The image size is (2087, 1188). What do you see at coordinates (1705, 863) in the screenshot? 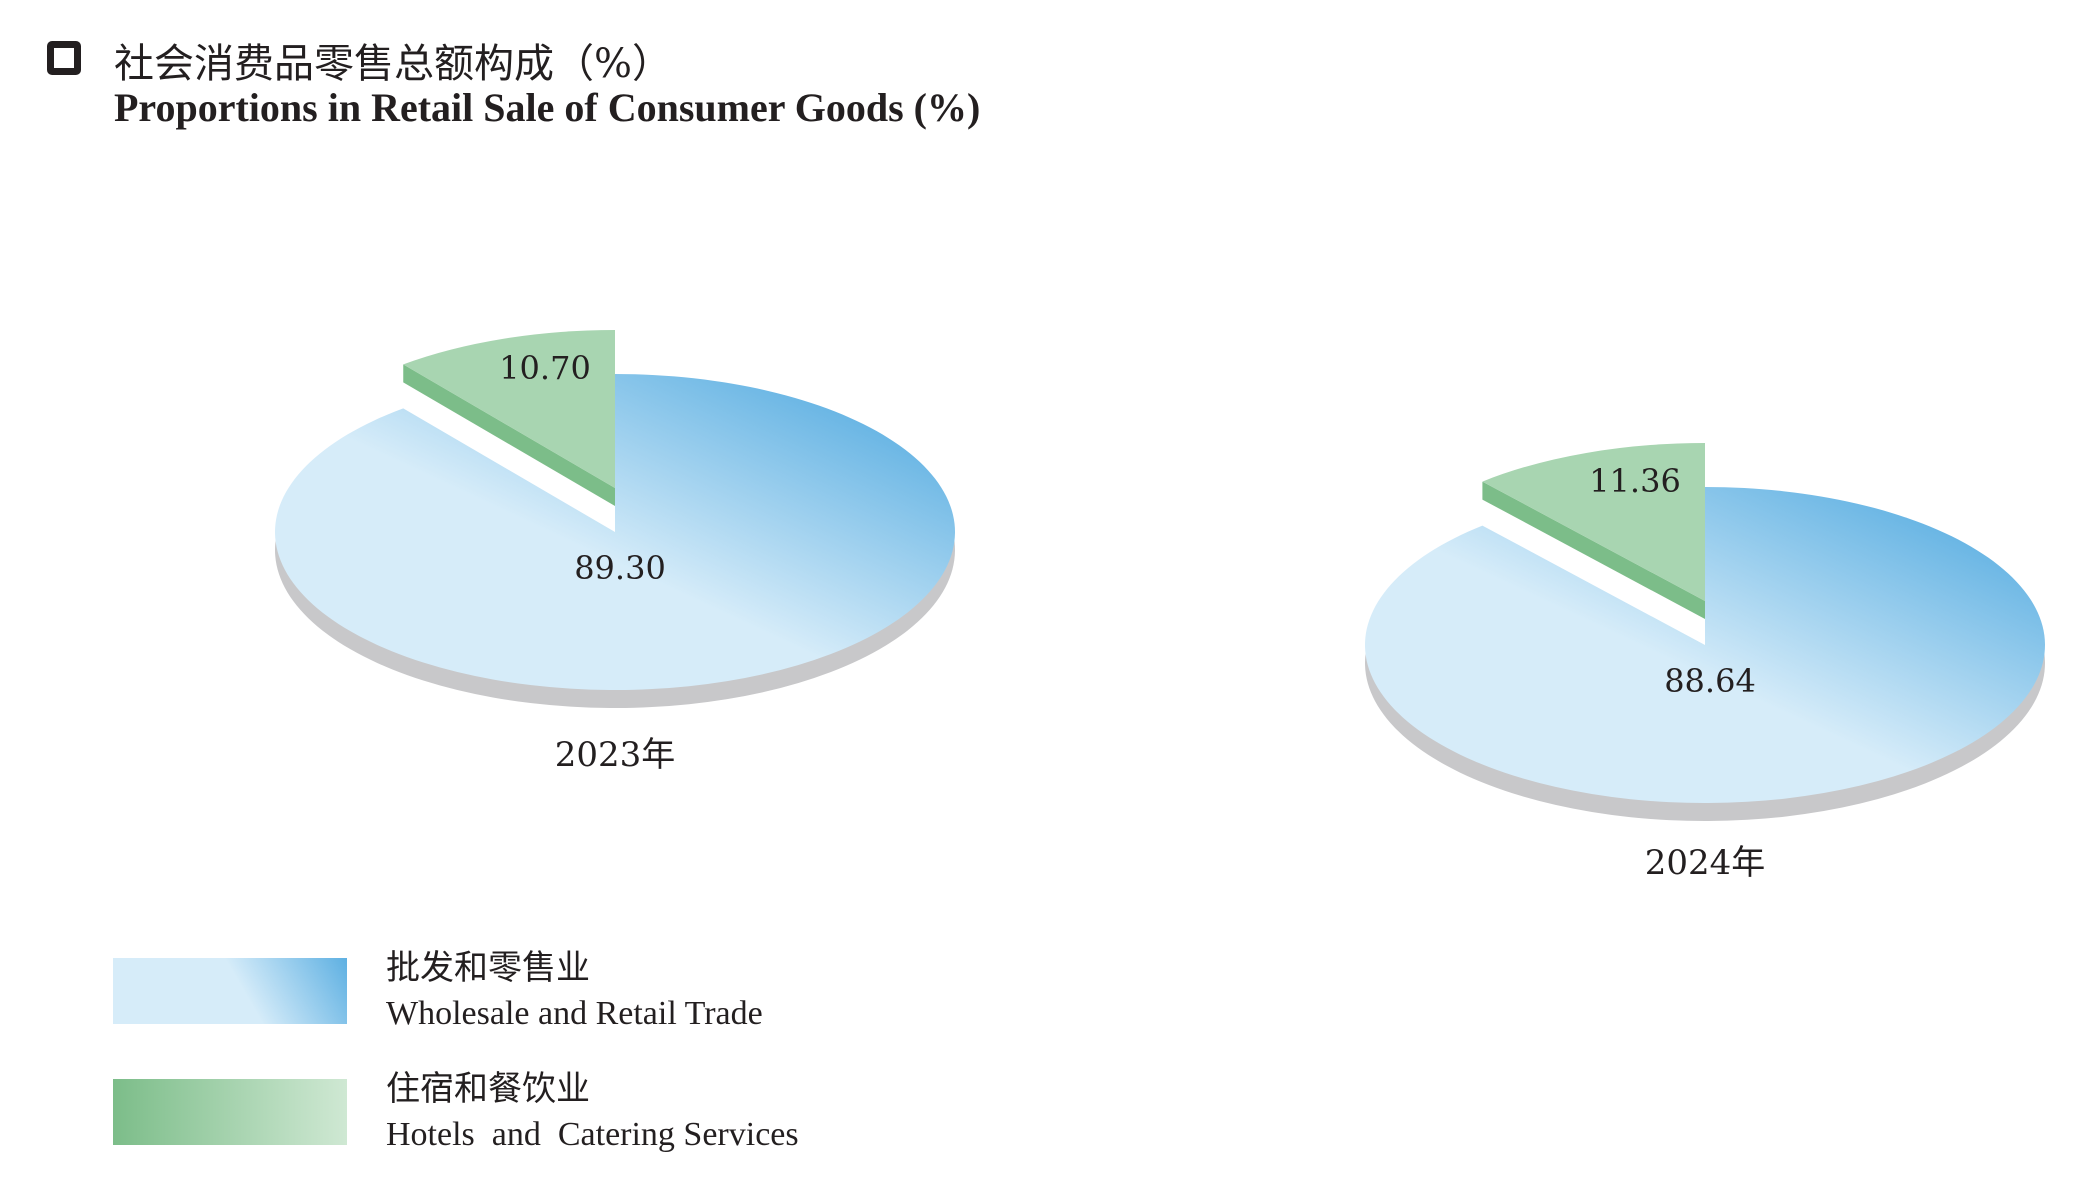
I see `year-label: 2024年` at bounding box center [1705, 863].